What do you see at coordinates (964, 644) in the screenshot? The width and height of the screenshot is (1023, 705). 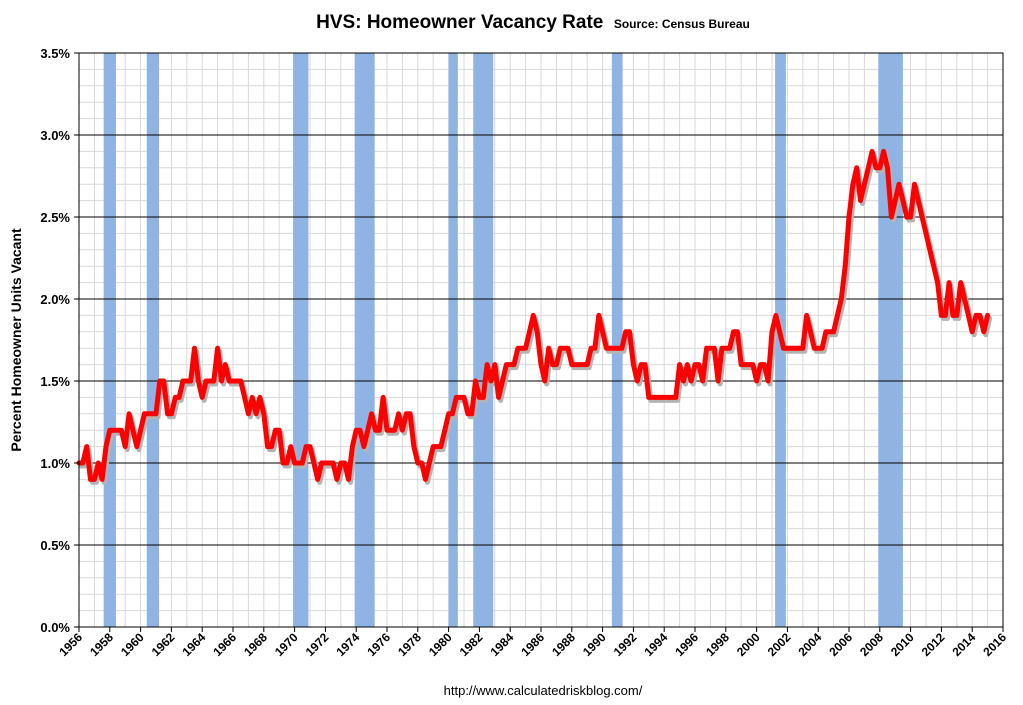 I see `x-tick-label: 2014` at bounding box center [964, 644].